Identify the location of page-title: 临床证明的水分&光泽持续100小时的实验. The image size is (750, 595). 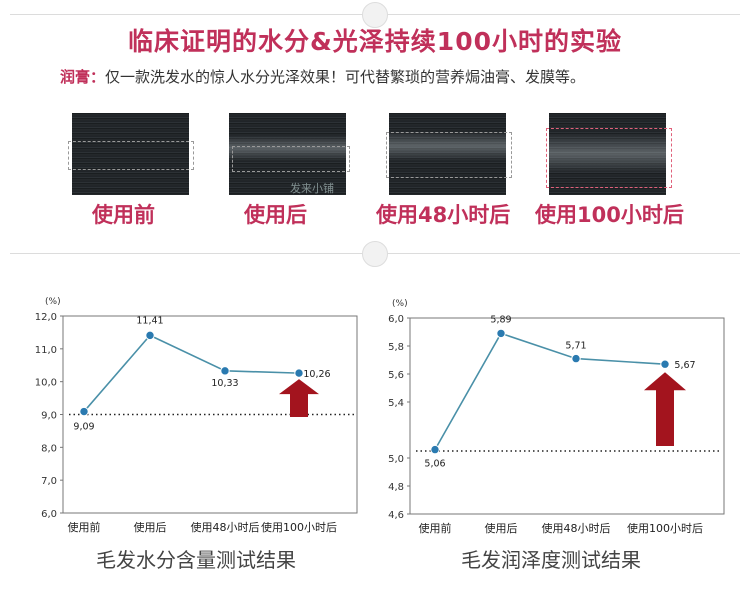
(375, 41).